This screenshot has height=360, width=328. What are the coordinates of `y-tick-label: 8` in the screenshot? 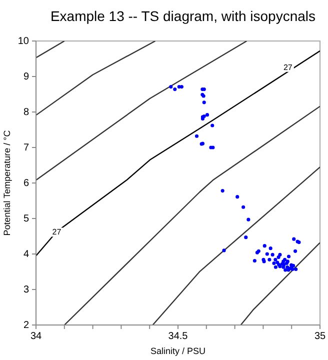 It's located at (26, 112).